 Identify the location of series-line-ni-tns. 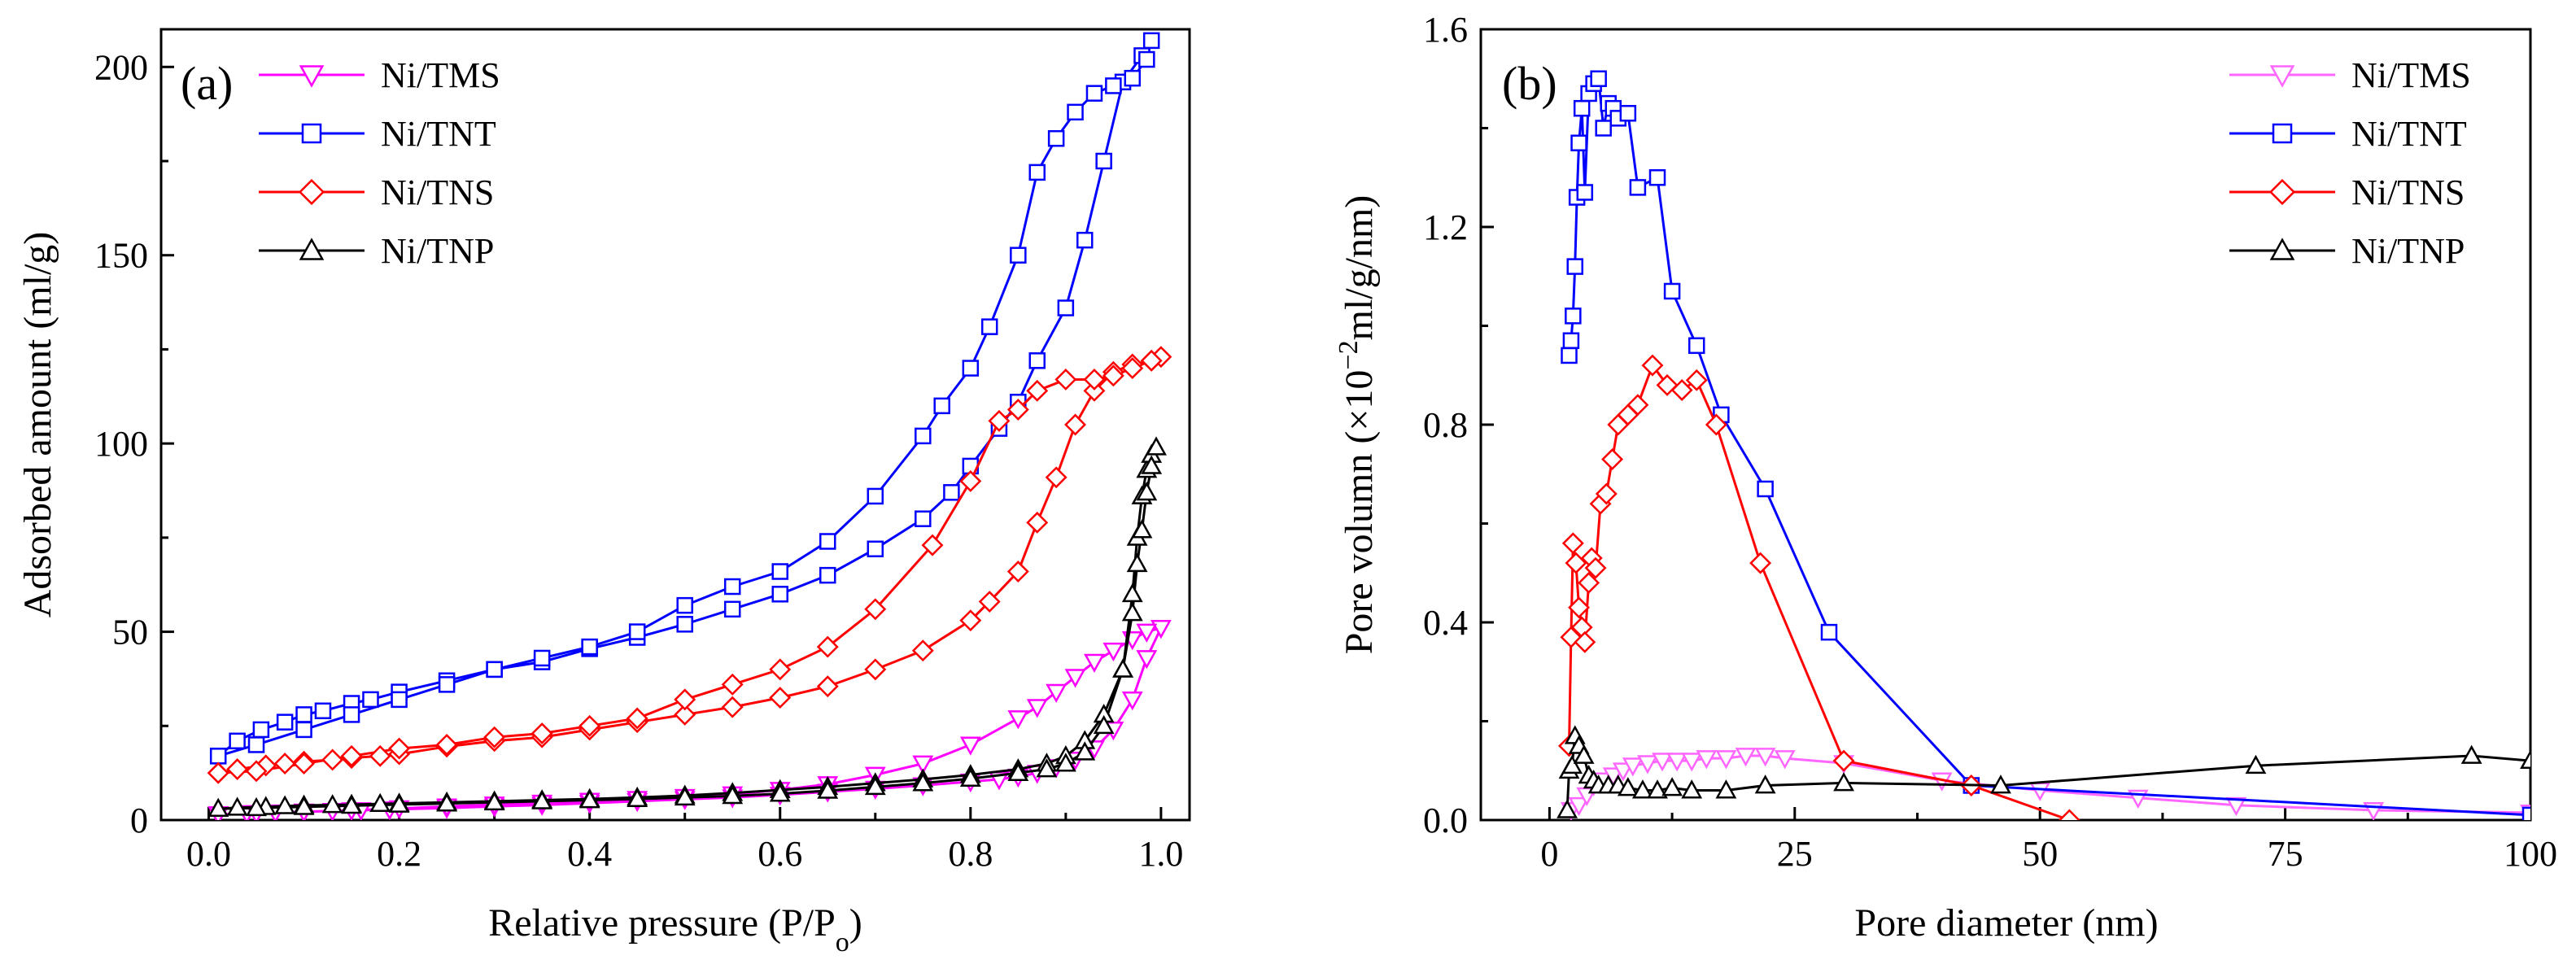
(1819, 591).